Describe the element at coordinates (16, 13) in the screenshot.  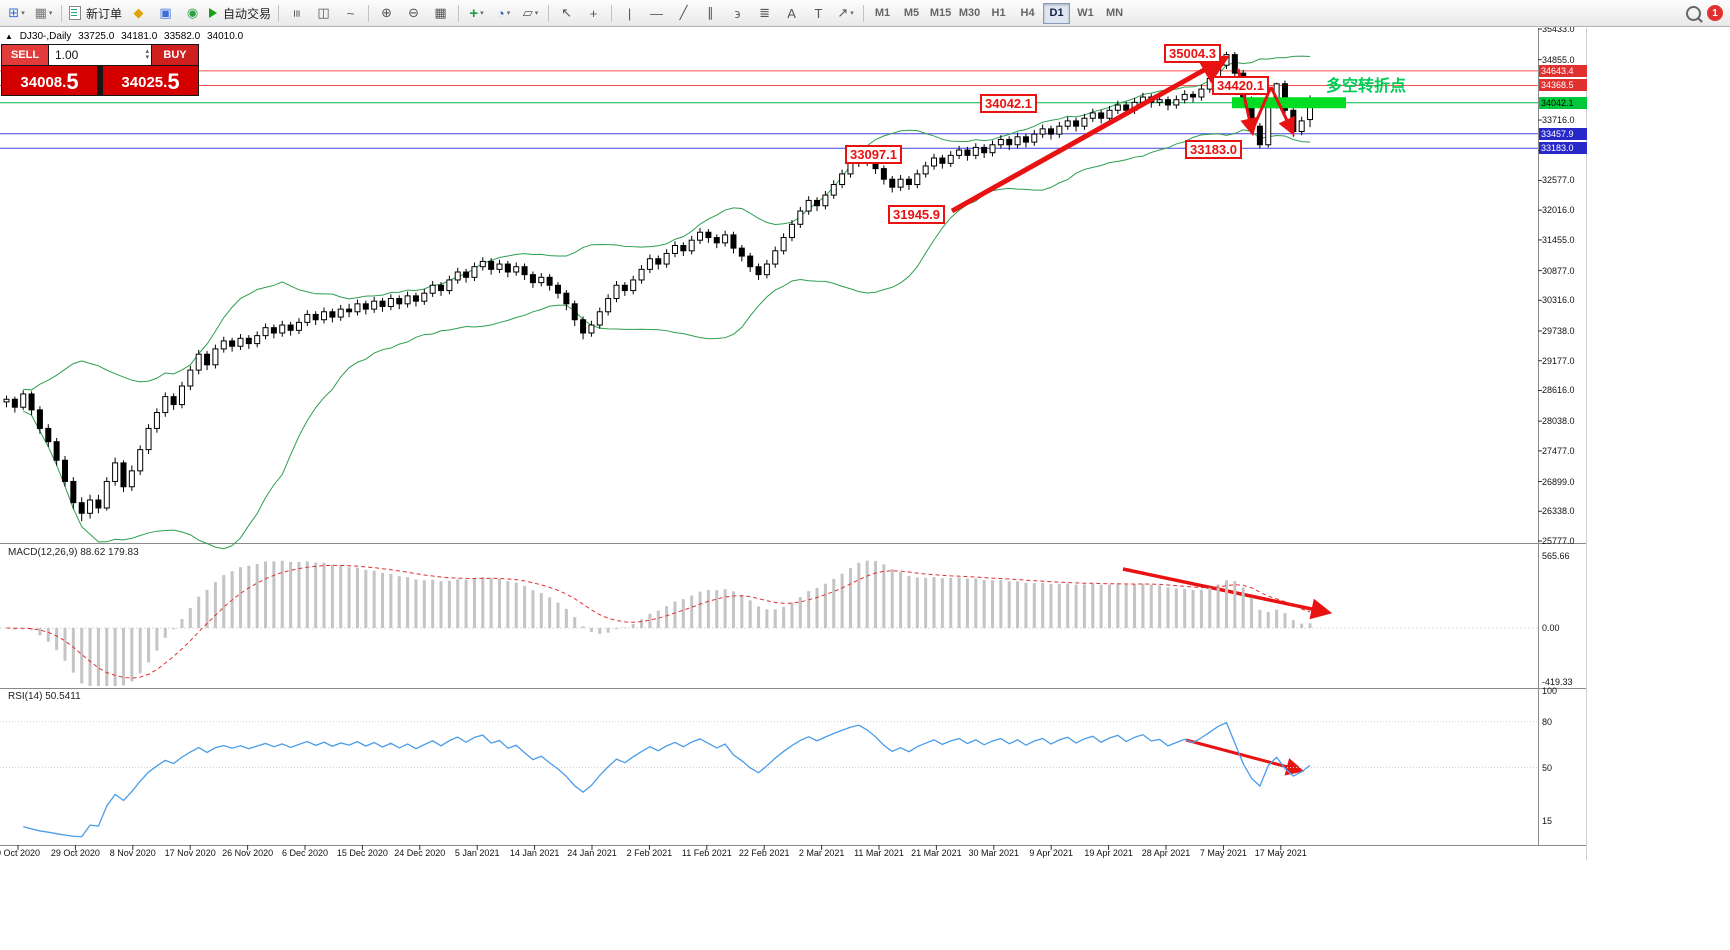
I see `new-chart-button: ⊞ ▾` at that location.